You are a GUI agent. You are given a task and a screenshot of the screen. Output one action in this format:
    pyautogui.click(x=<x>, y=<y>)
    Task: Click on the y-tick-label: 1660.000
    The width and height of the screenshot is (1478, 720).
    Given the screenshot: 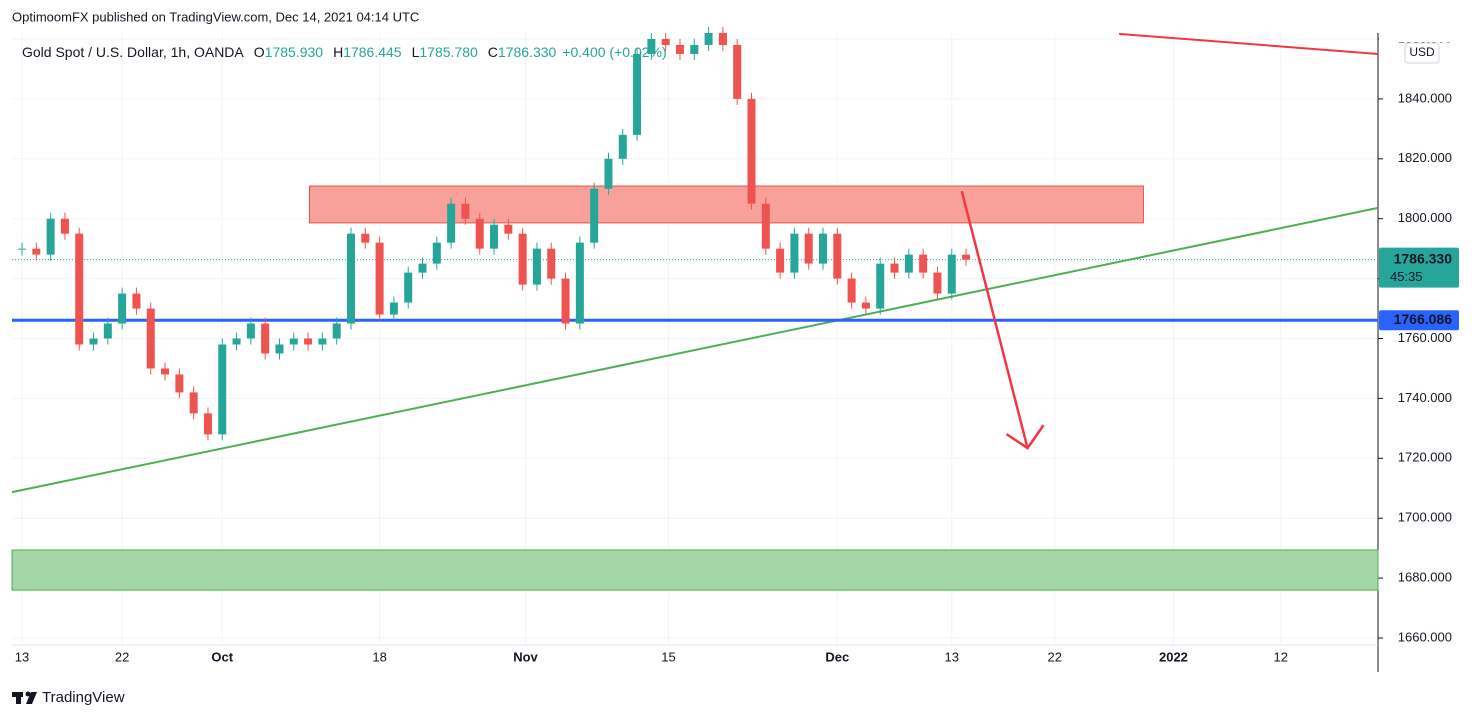 What is the action you would take?
    pyautogui.click(x=1425, y=636)
    